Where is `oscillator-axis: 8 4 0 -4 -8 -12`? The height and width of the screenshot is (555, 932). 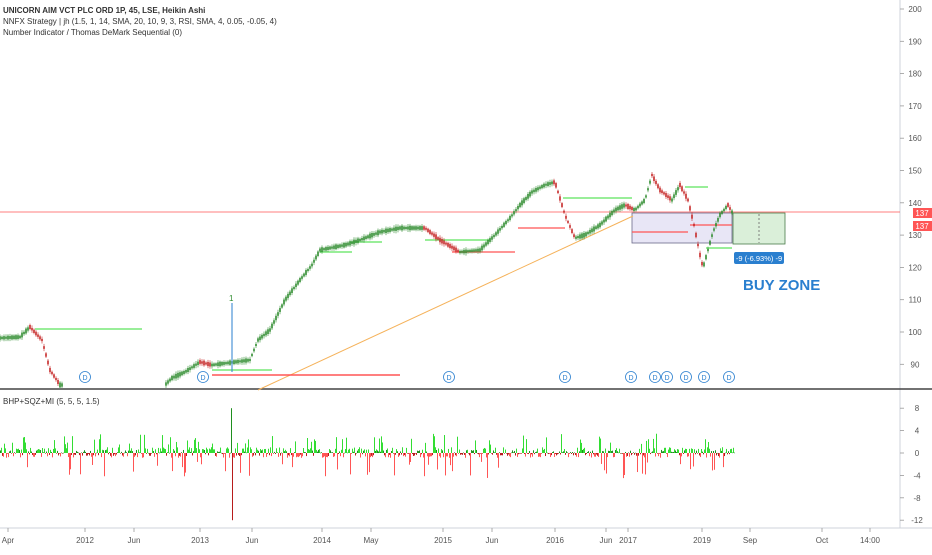 oscillator-axis: 8 4 0 -4 -8 -12 is located at coordinates (911, 464).